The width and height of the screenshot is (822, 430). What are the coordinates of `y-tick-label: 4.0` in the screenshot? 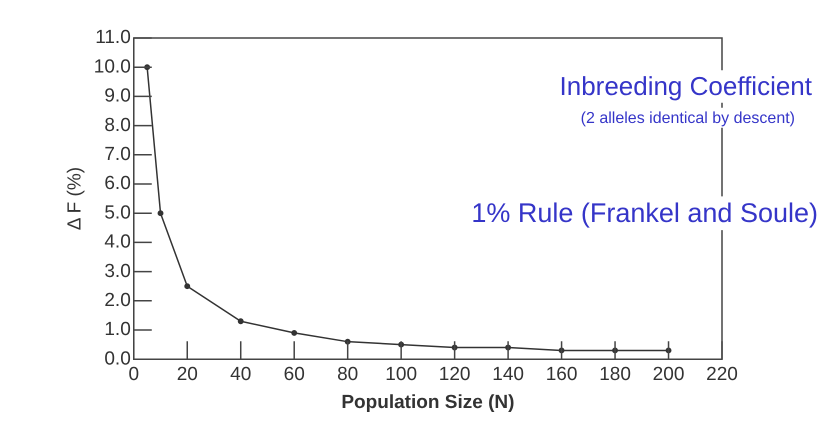 It's located at (117, 242).